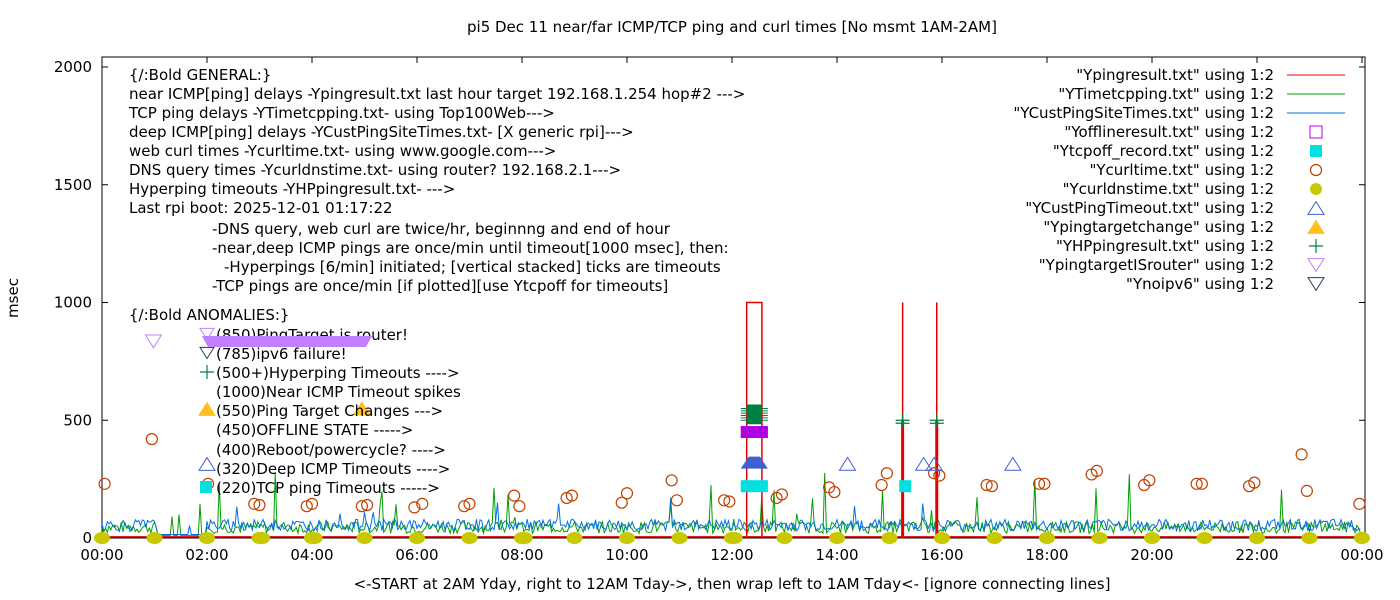  What do you see at coordinates (1168, 189) in the screenshot?
I see `legend-label: "Ycurldnstime.txt" using 1:2` at bounding box center [1168, 189].